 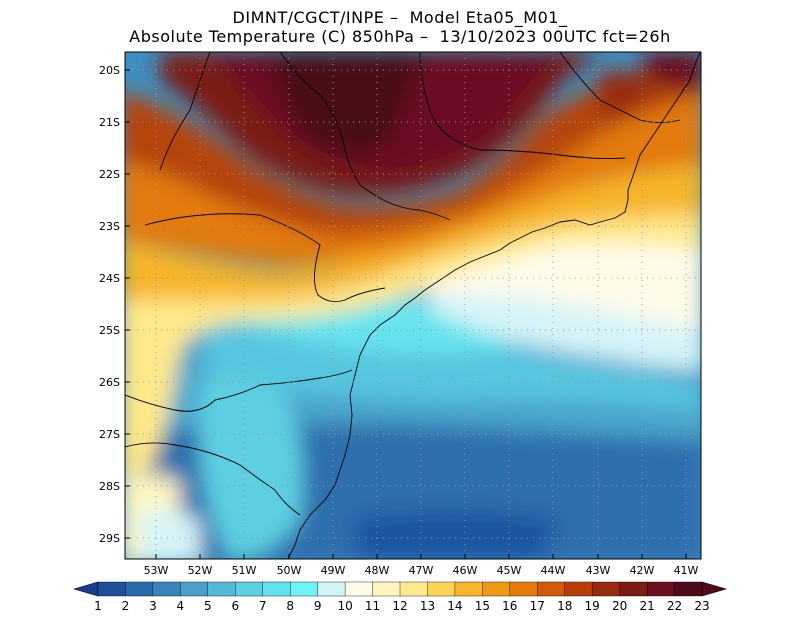 I want to click on lat-label-20s: 20S, so click(x=109, y=70).